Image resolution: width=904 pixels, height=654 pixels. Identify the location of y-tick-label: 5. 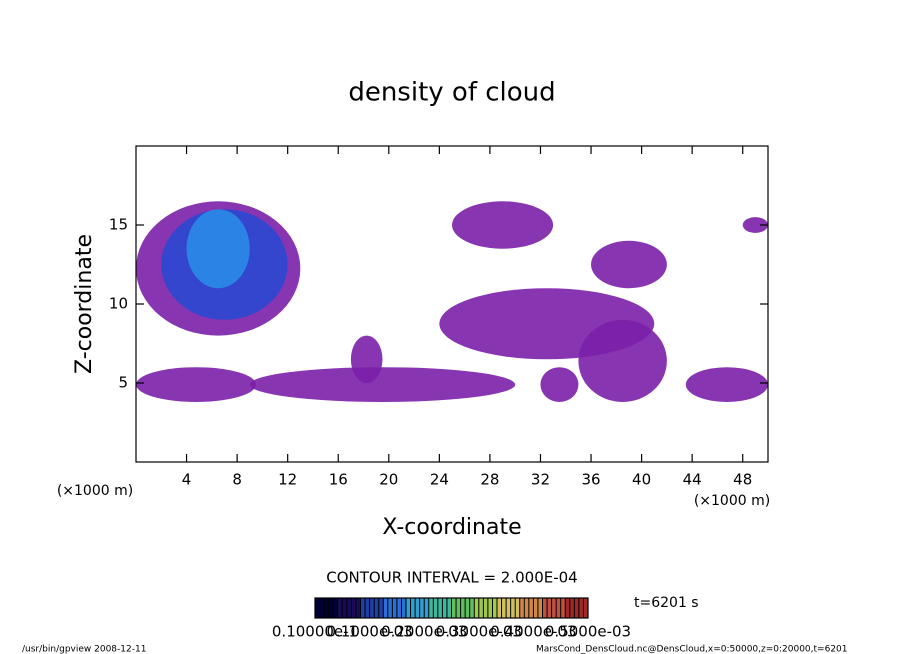
(123, 383).